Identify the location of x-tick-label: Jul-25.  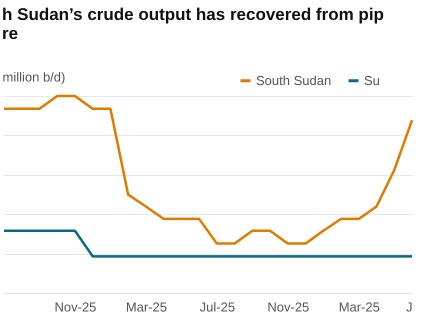
(218, 307).